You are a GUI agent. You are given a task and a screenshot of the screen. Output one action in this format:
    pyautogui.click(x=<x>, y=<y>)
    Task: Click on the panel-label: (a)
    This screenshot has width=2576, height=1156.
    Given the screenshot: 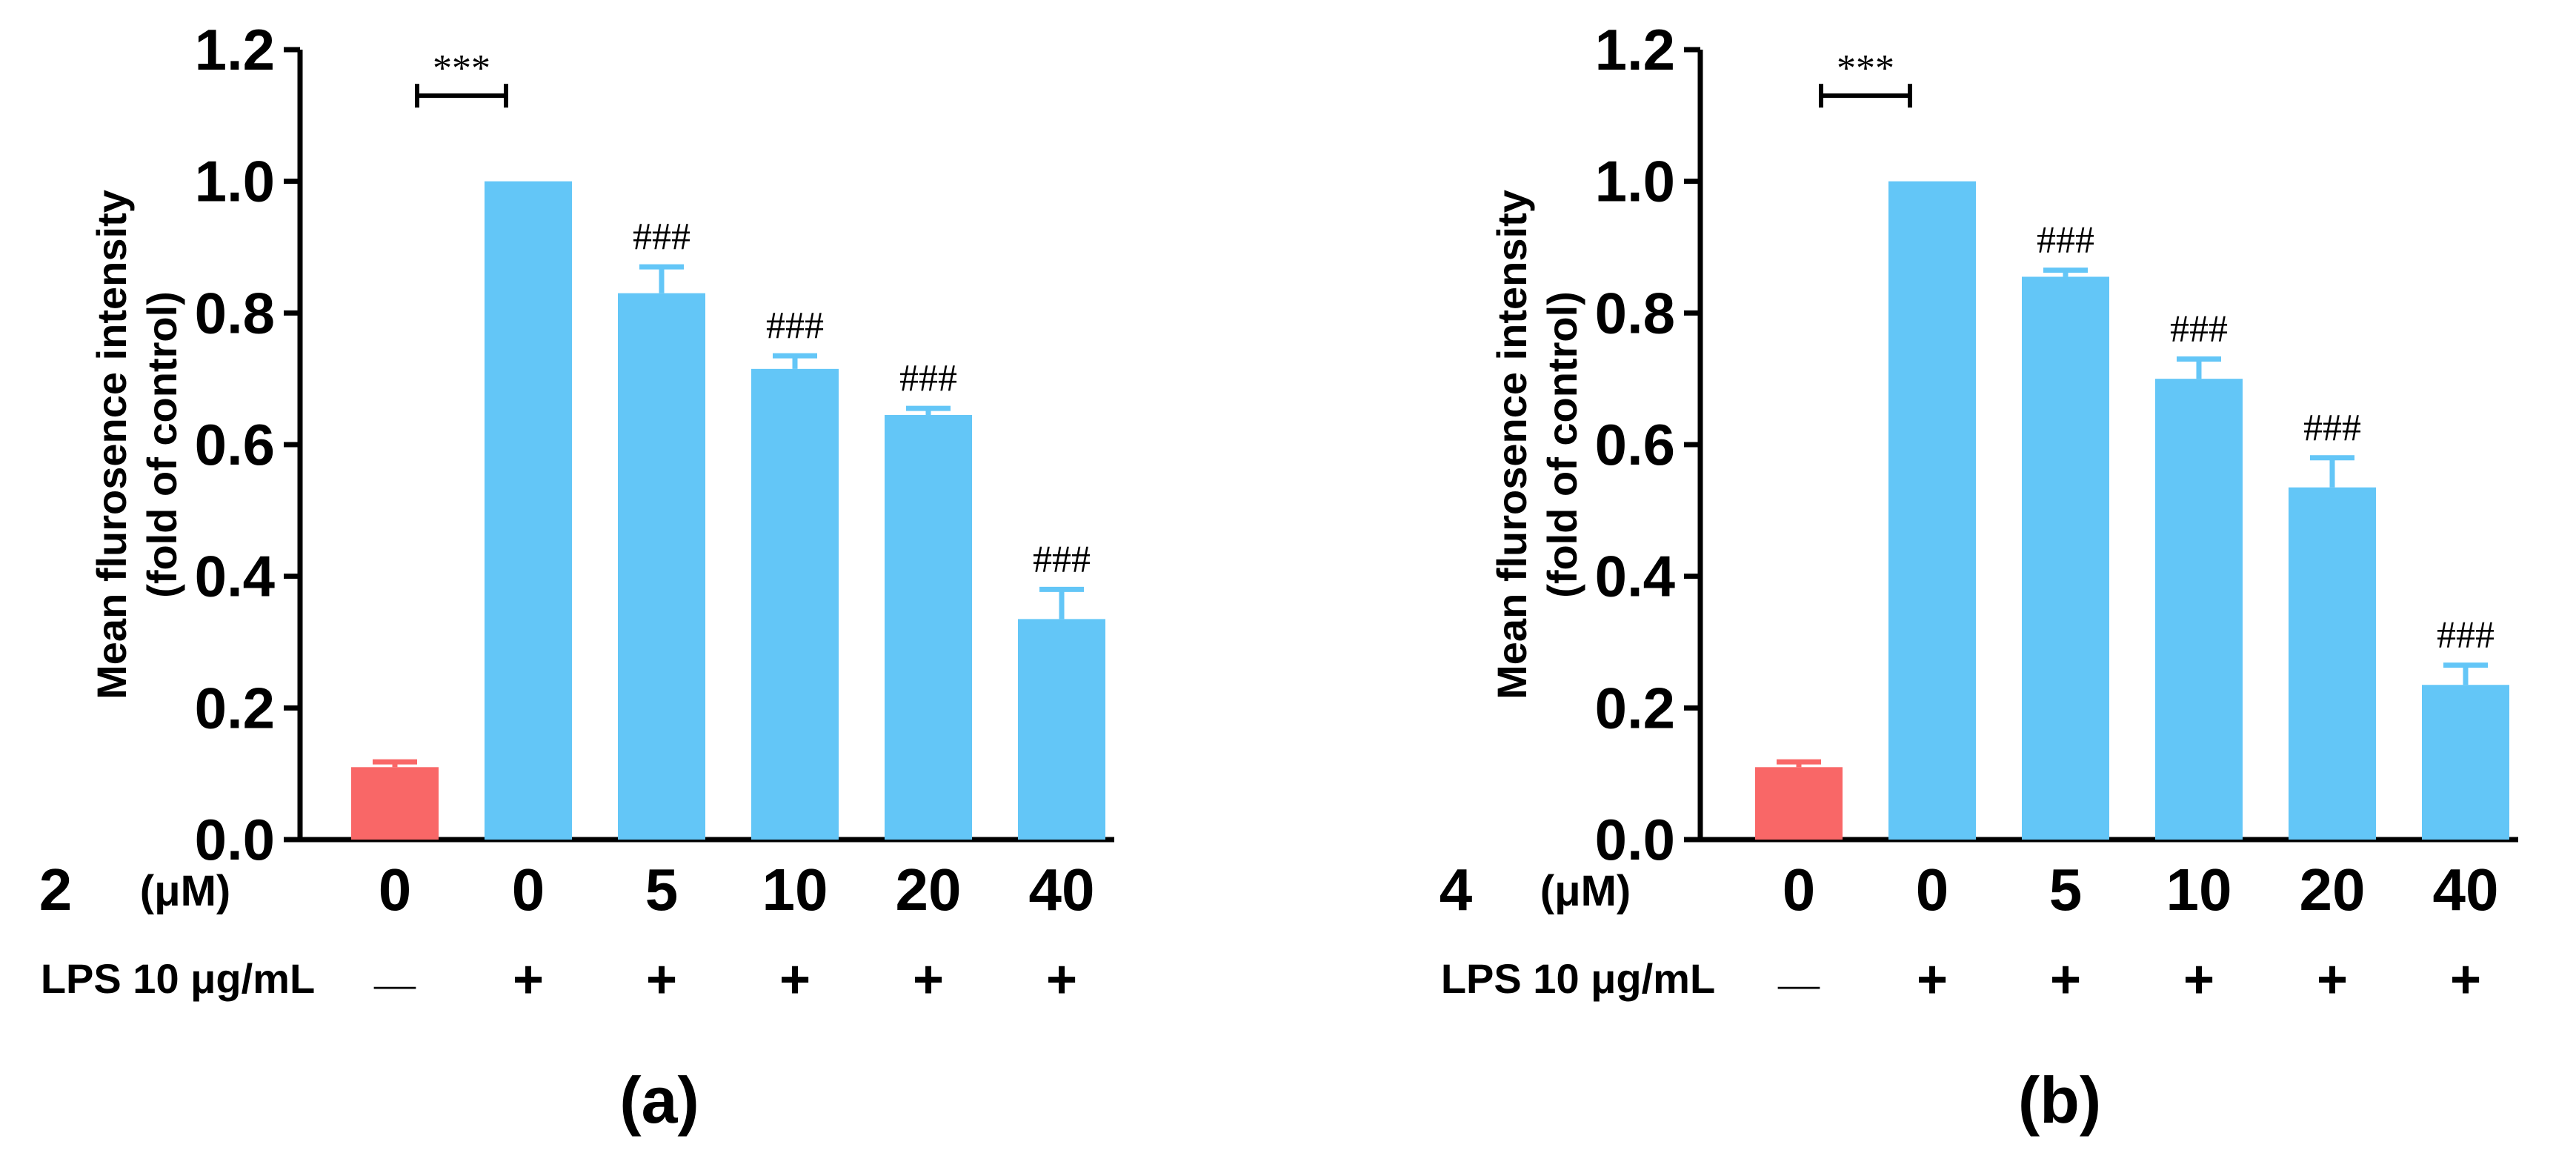 What is the action you would take?
    pyautogui.click(x=659, y=1100)
    